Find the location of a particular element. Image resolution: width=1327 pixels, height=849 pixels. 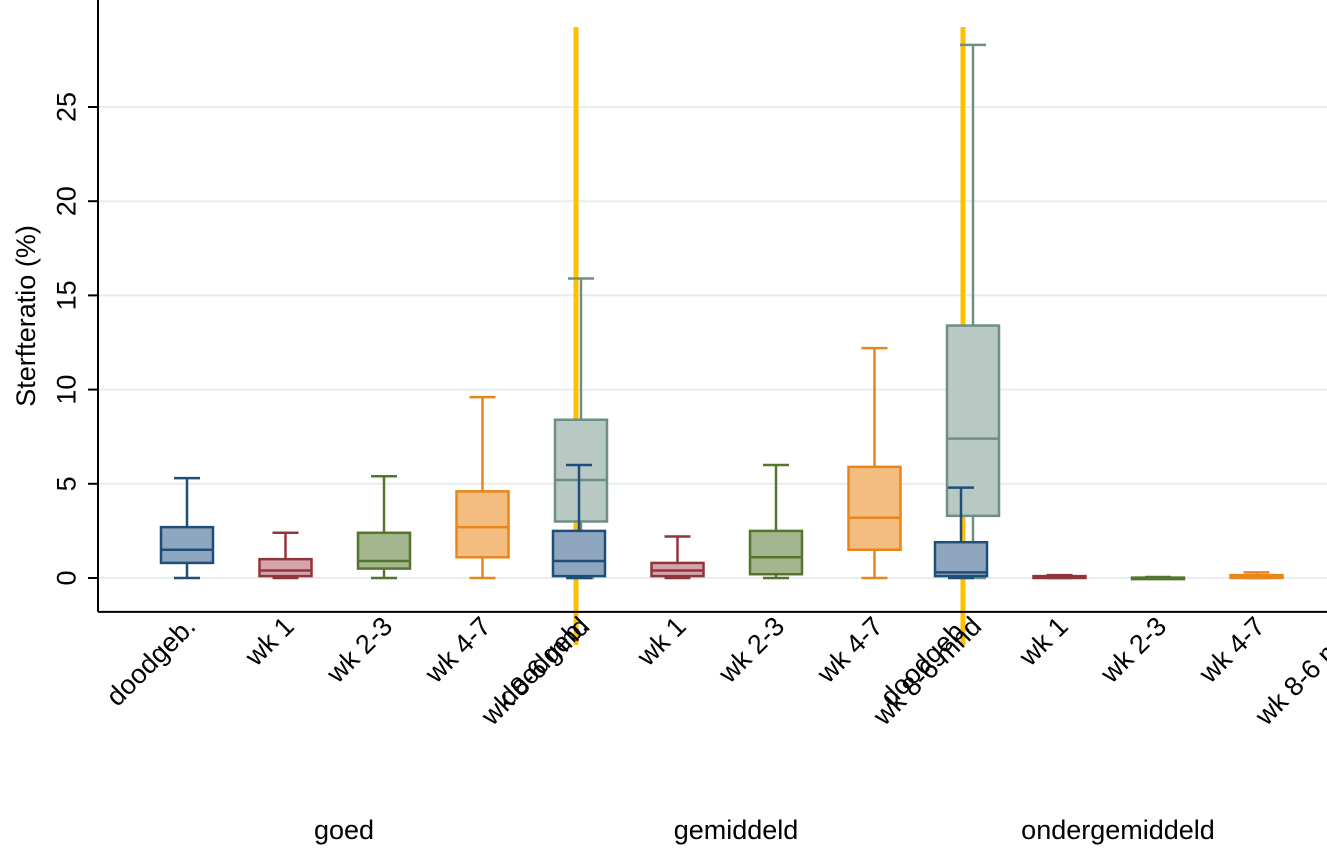

box-gemiddeld-doodgeb- is located at coordinates (579, 521).